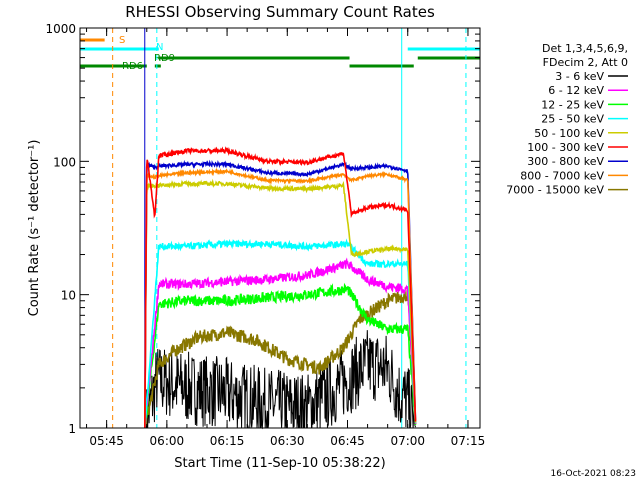  I want to click on y-tick-label-0: 1, so click(72, 429).